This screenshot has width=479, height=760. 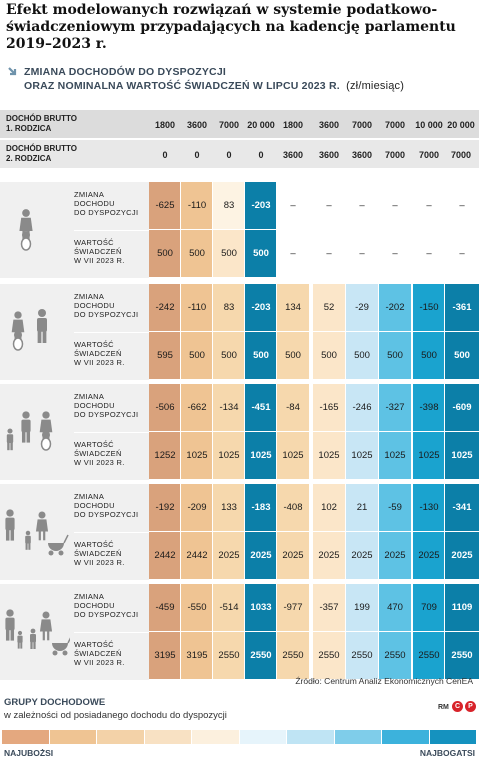 I want to click on table-cell-value: 83, so click(x=229, y=307).